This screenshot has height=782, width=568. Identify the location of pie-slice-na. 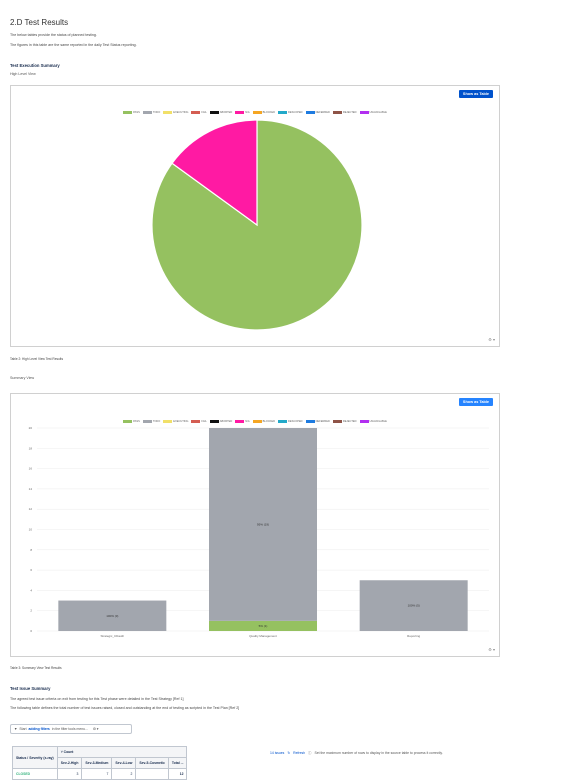
(214, 173).